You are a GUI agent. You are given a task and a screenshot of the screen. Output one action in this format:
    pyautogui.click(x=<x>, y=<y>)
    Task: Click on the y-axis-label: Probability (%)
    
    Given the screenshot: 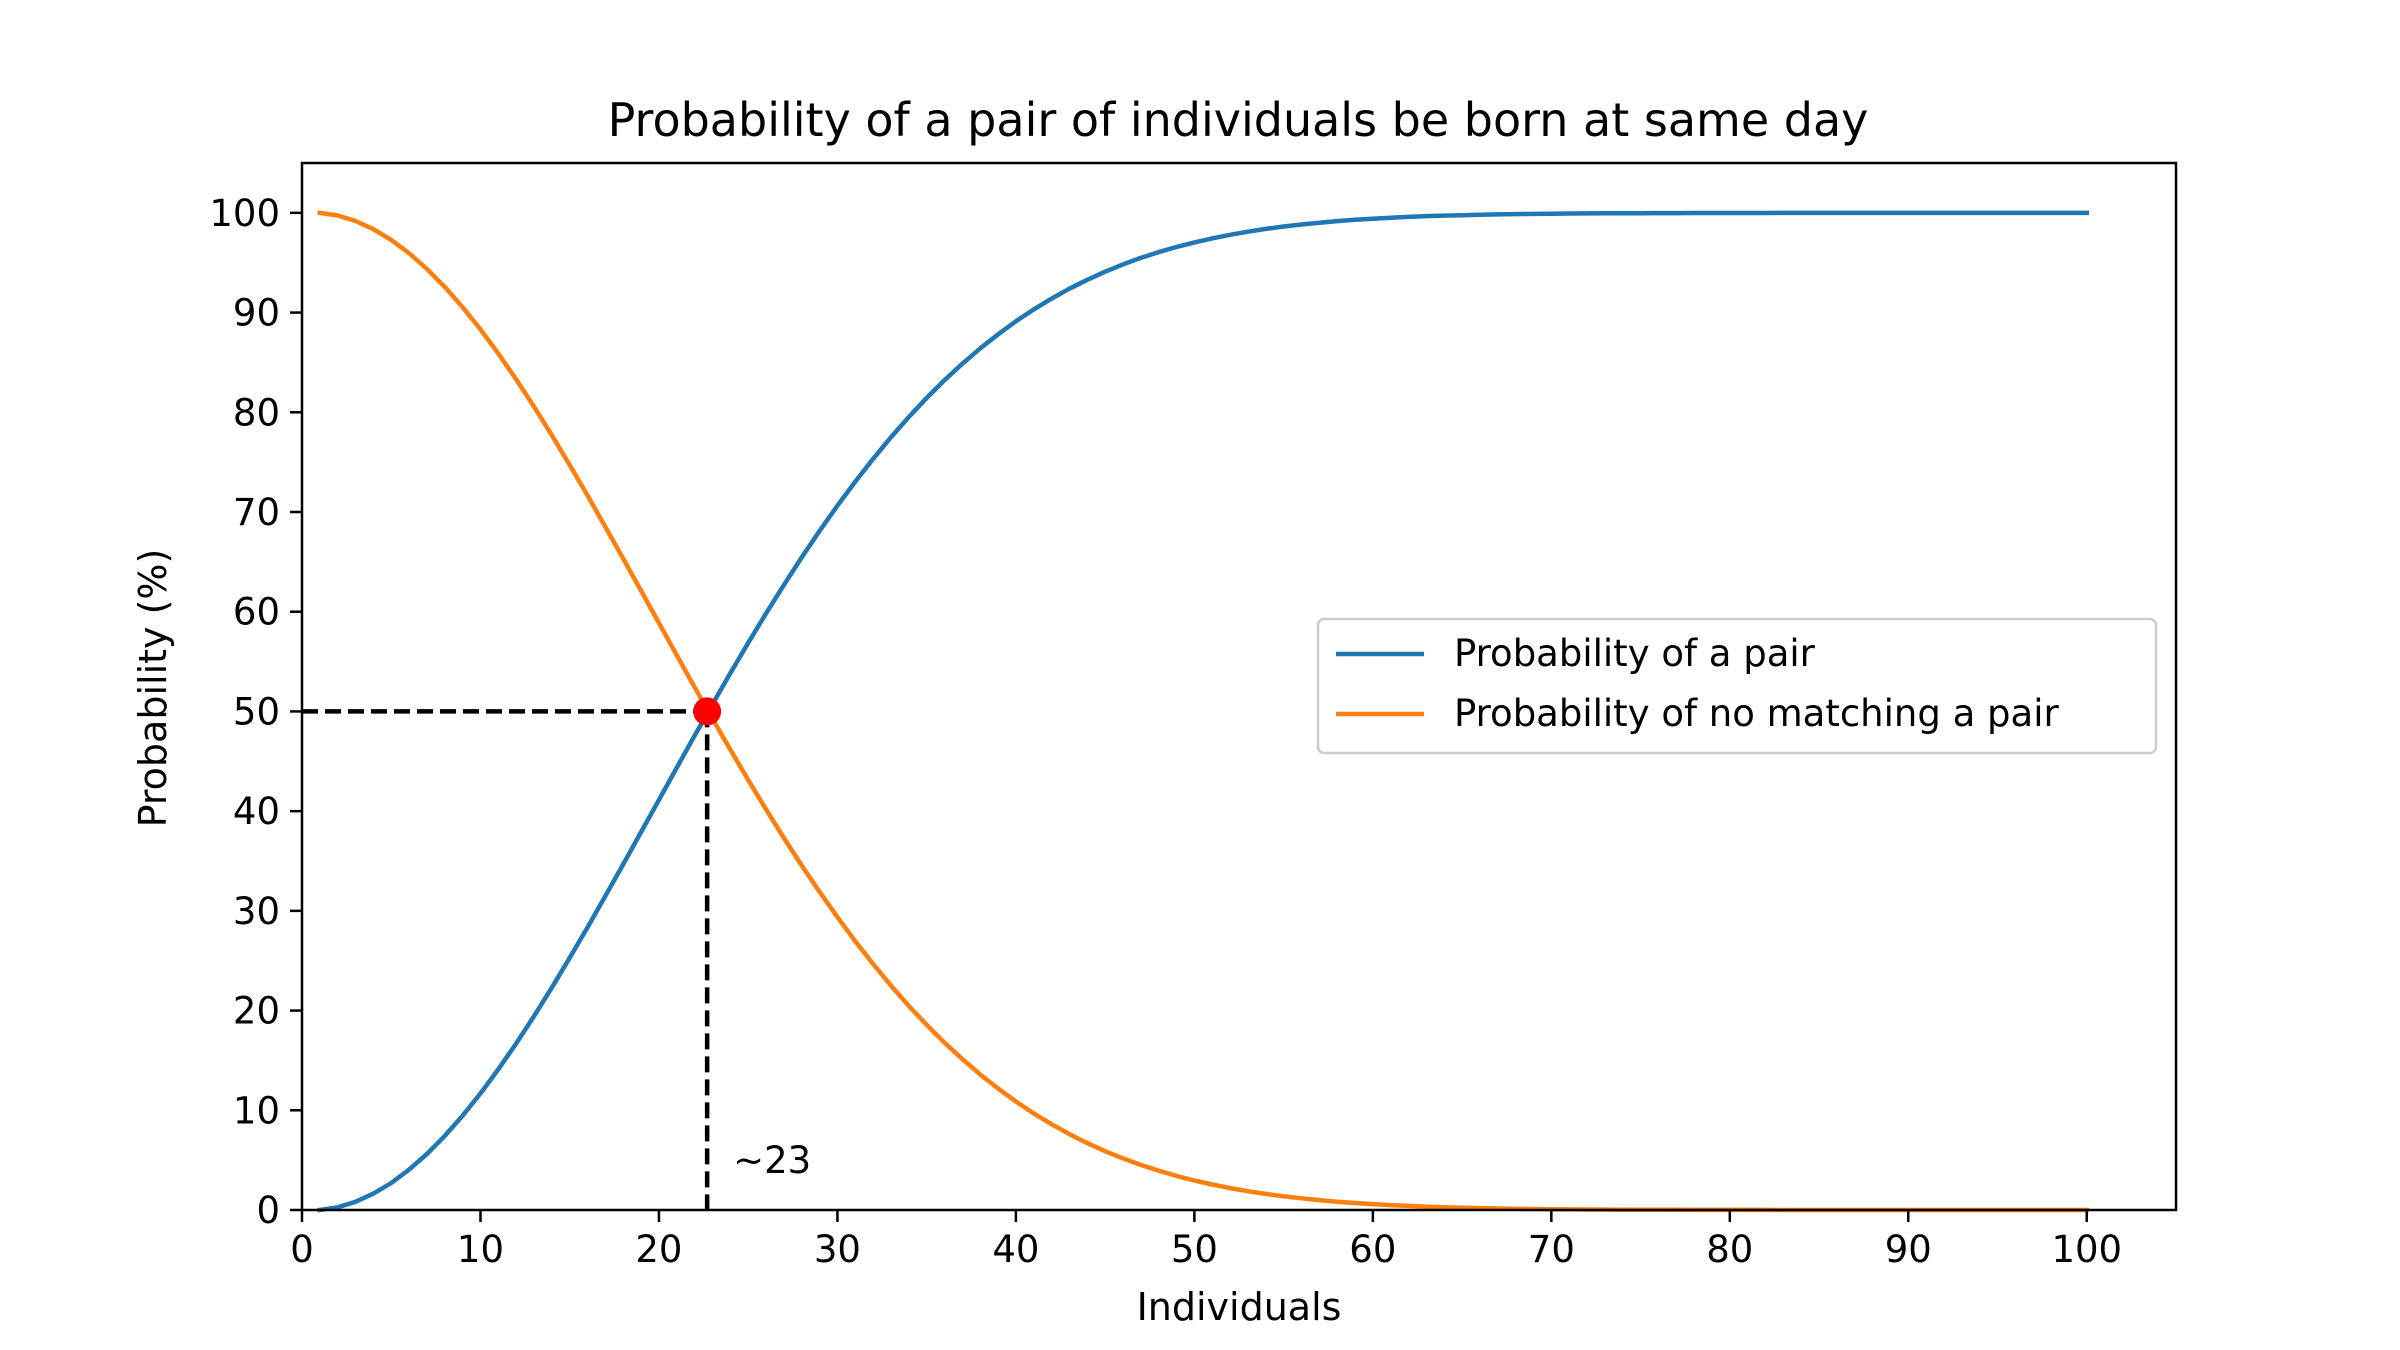 What is the action you would take?
    pyautogui.click(x=153, y=688)
    